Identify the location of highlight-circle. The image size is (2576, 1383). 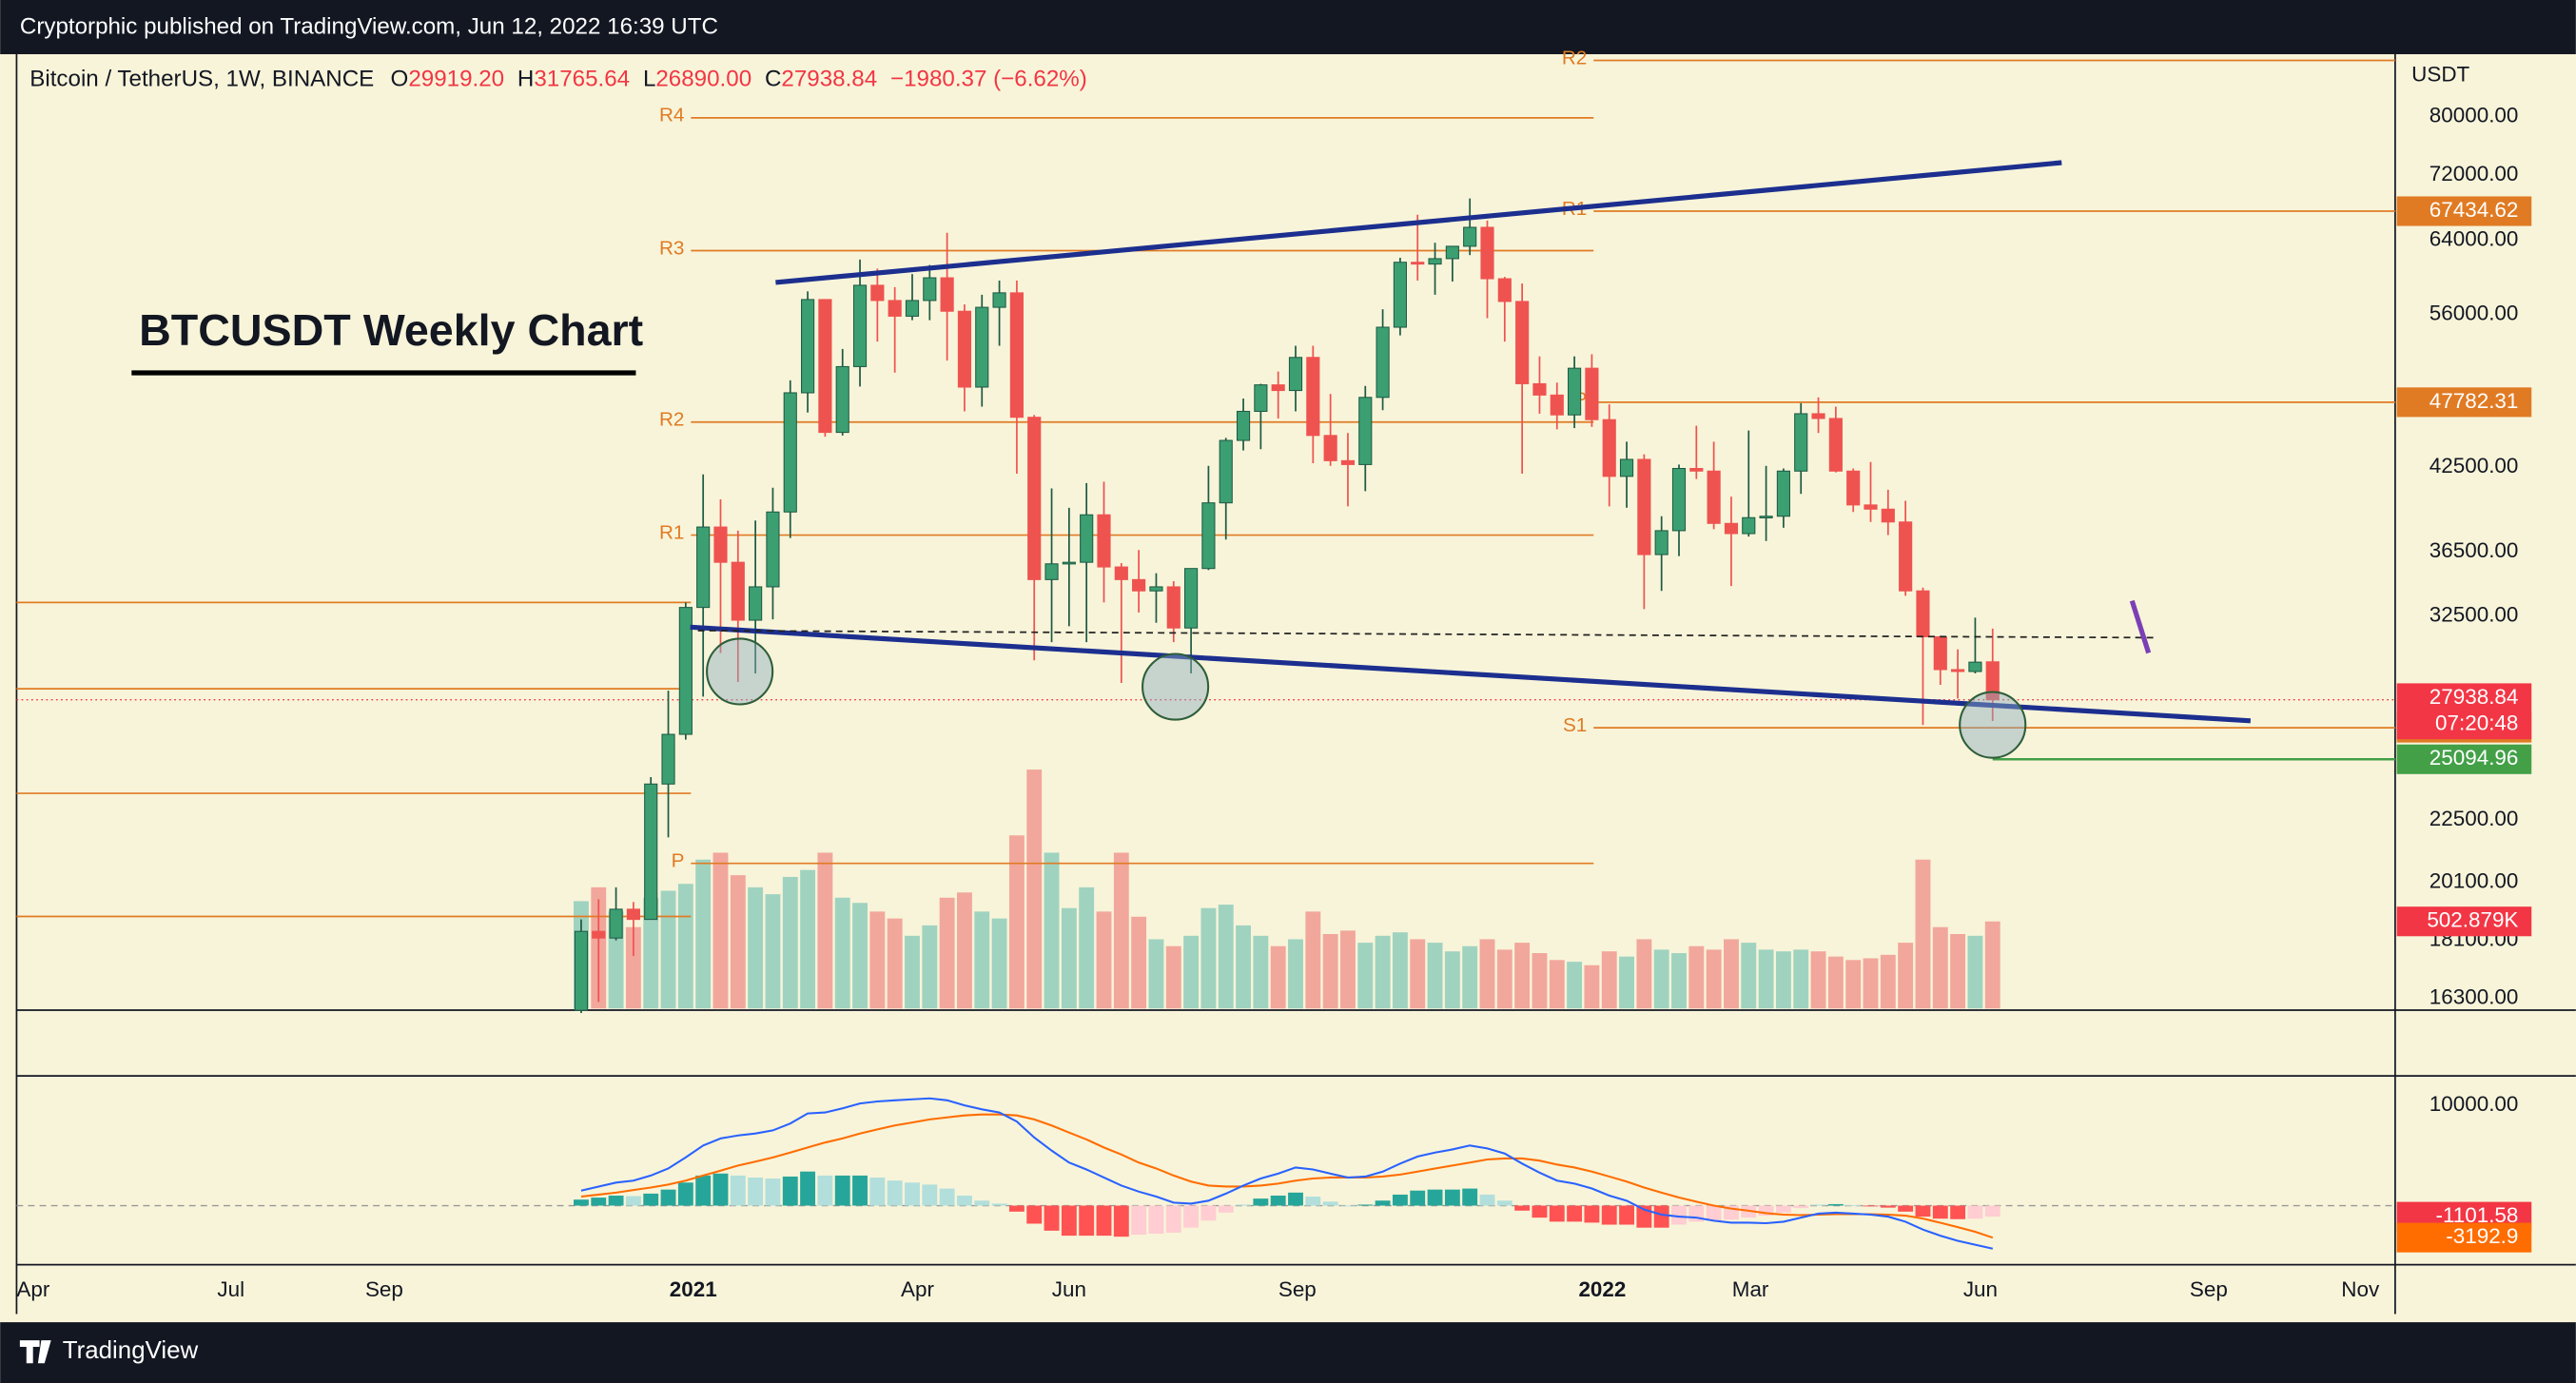
(1993, 725).